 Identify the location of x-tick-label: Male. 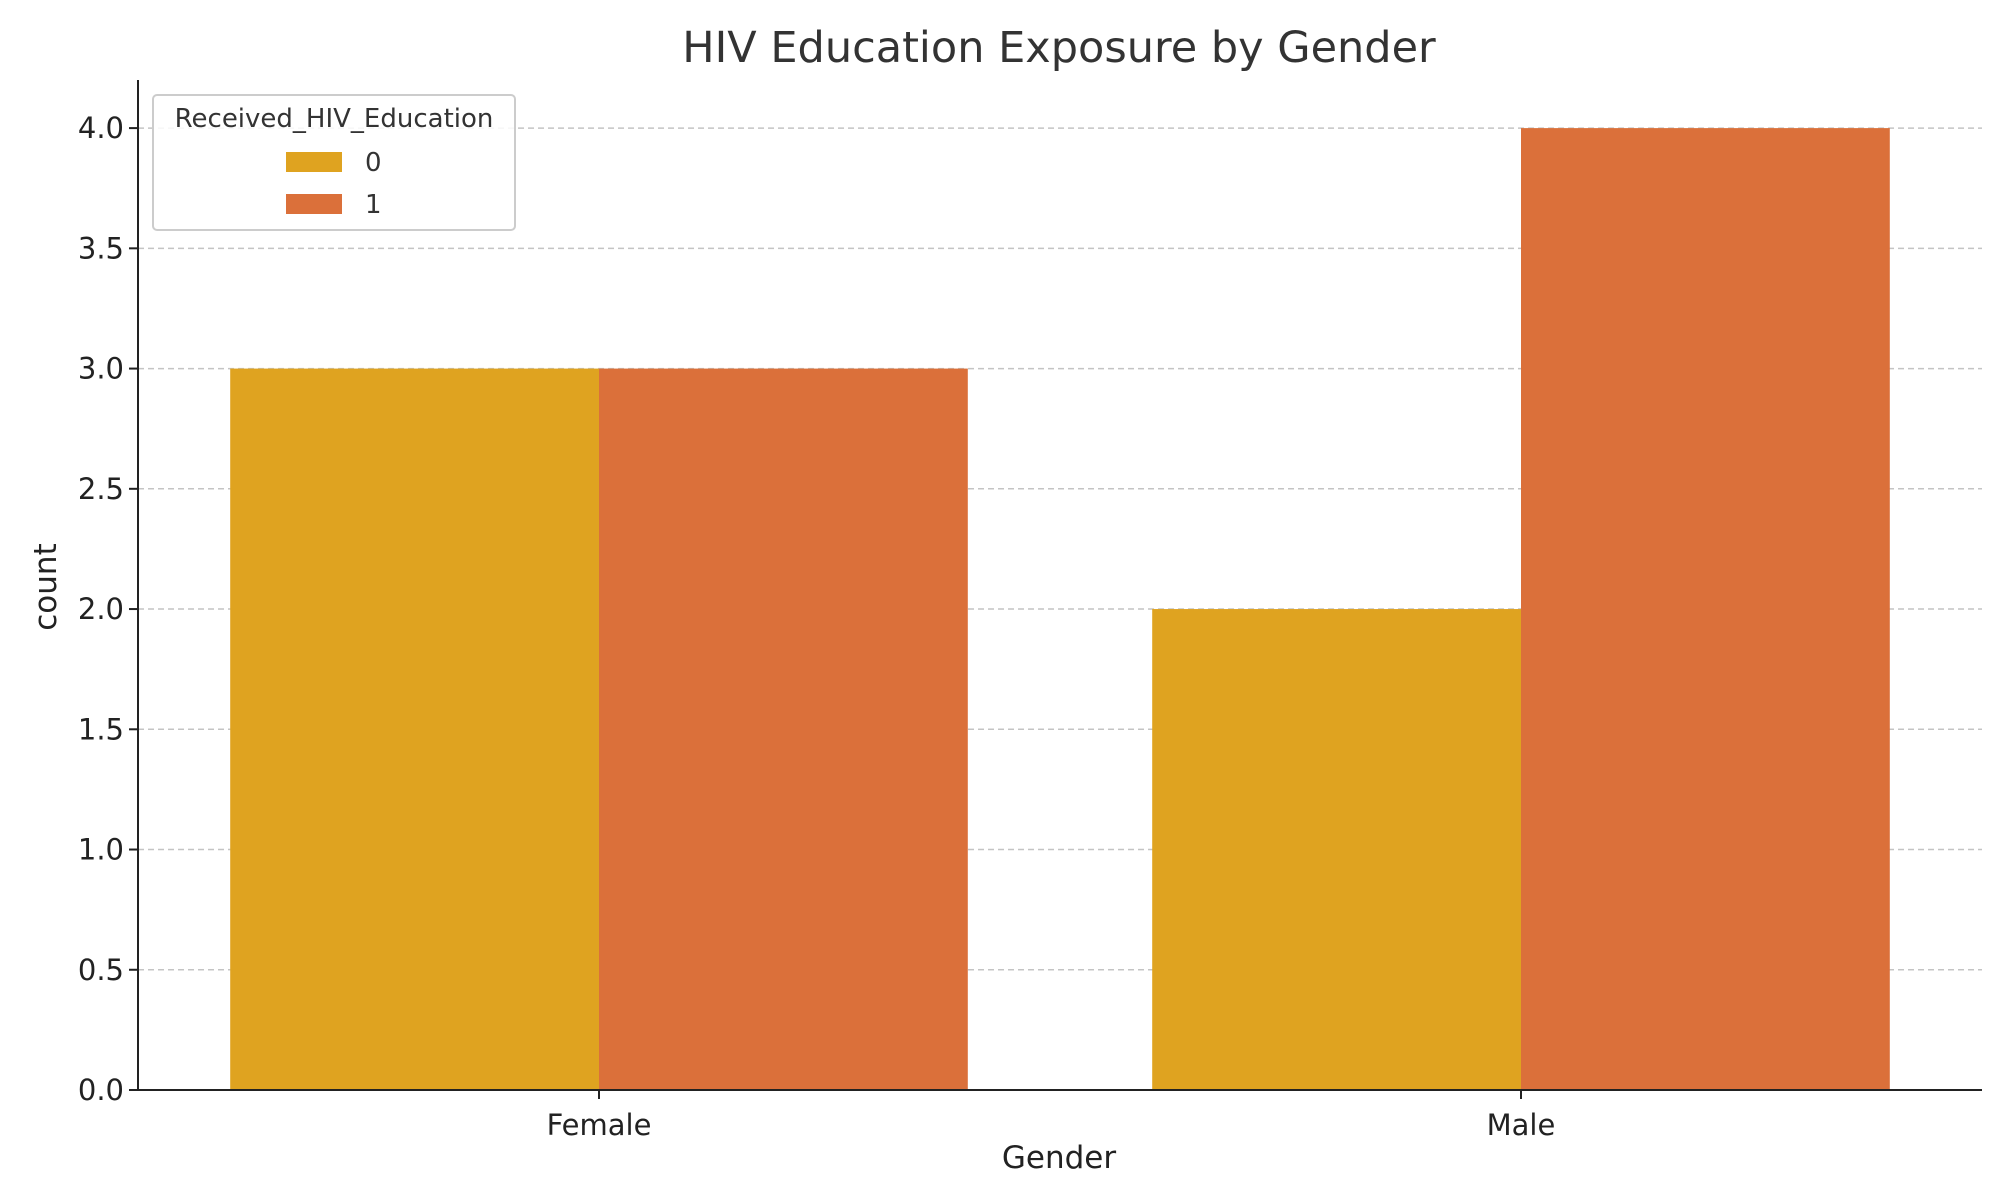
(1521, 1125).